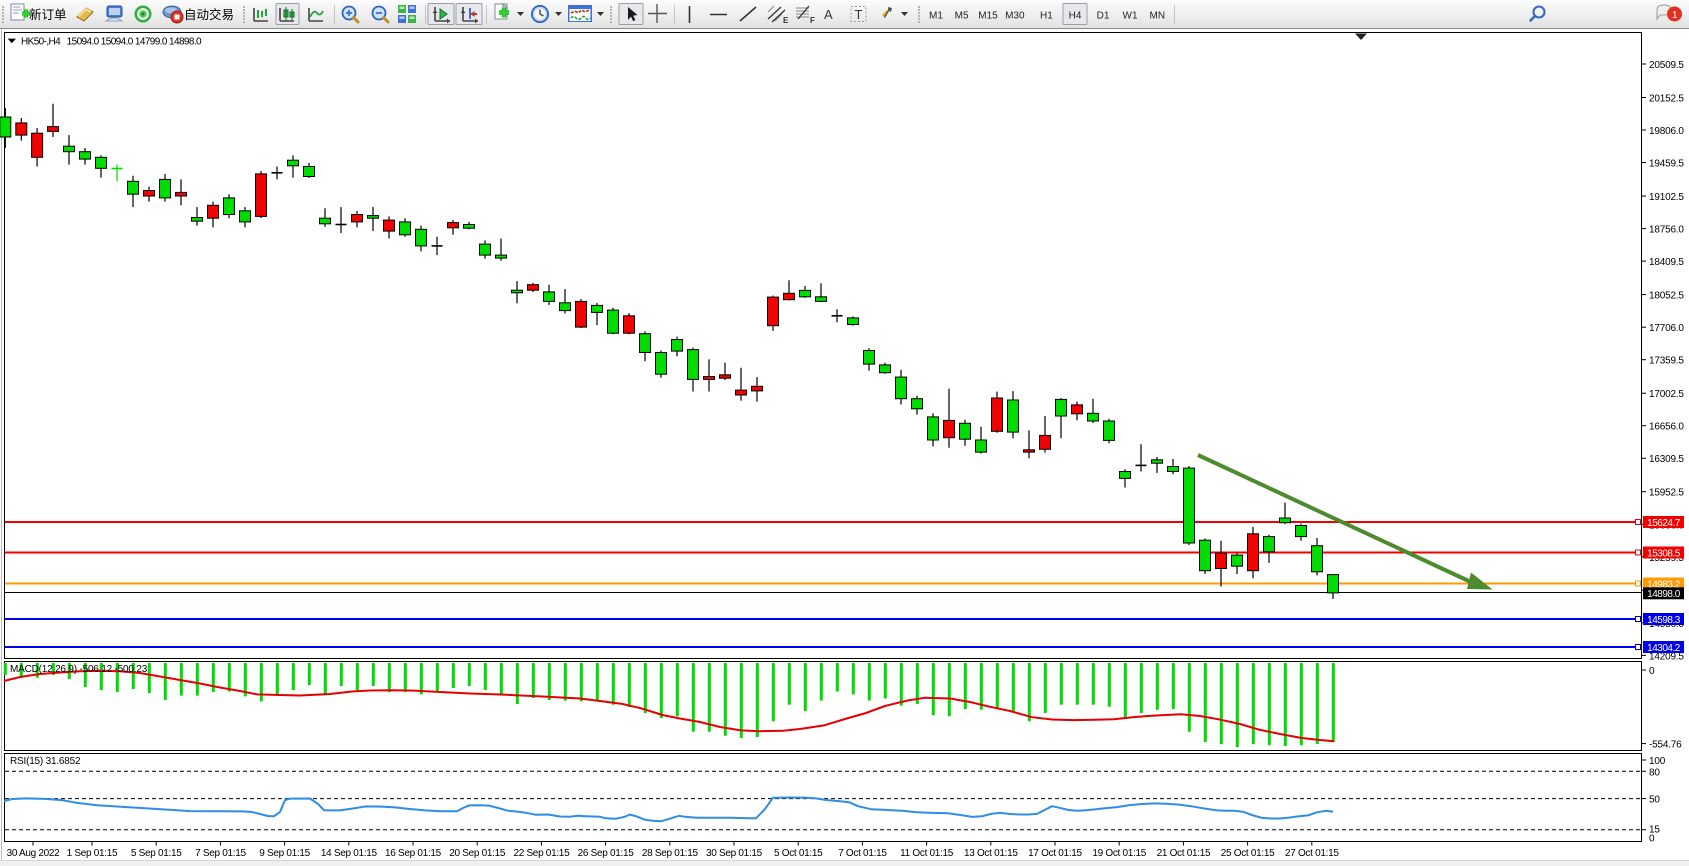 The height and width of the screenshot is (866, 1689). What do you see at coordinates (1666, 459) in the screenshot?
I see `svg-text: 16309.5` at bounding box center [1666, 459].